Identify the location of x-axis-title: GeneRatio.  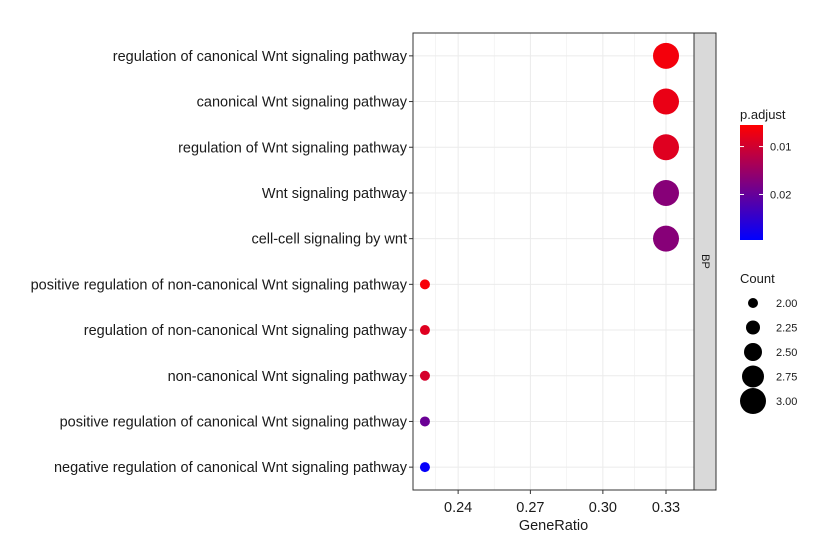
(553, 526).